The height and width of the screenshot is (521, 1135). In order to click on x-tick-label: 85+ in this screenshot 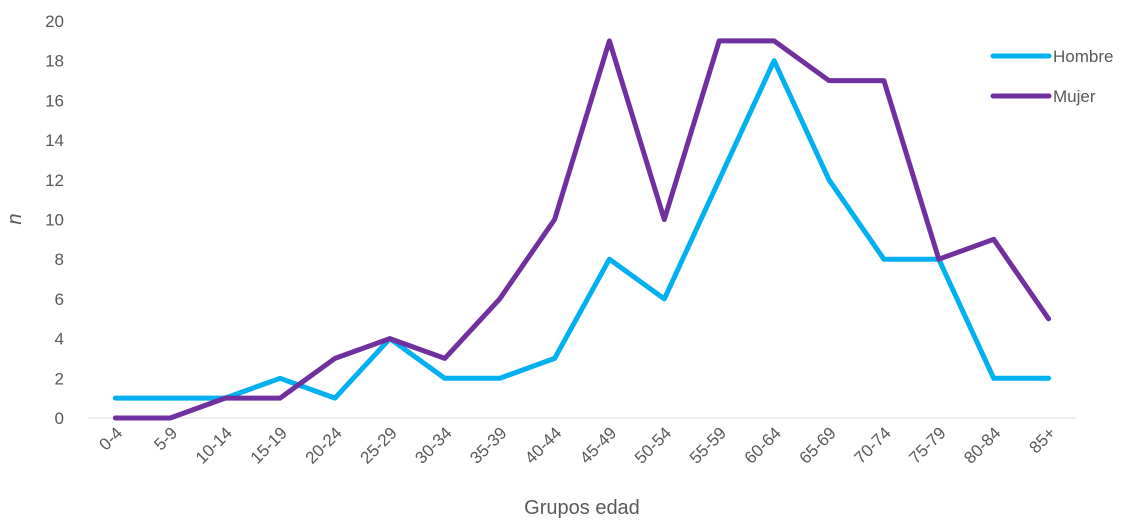, I will do `click(1043, 440)`.